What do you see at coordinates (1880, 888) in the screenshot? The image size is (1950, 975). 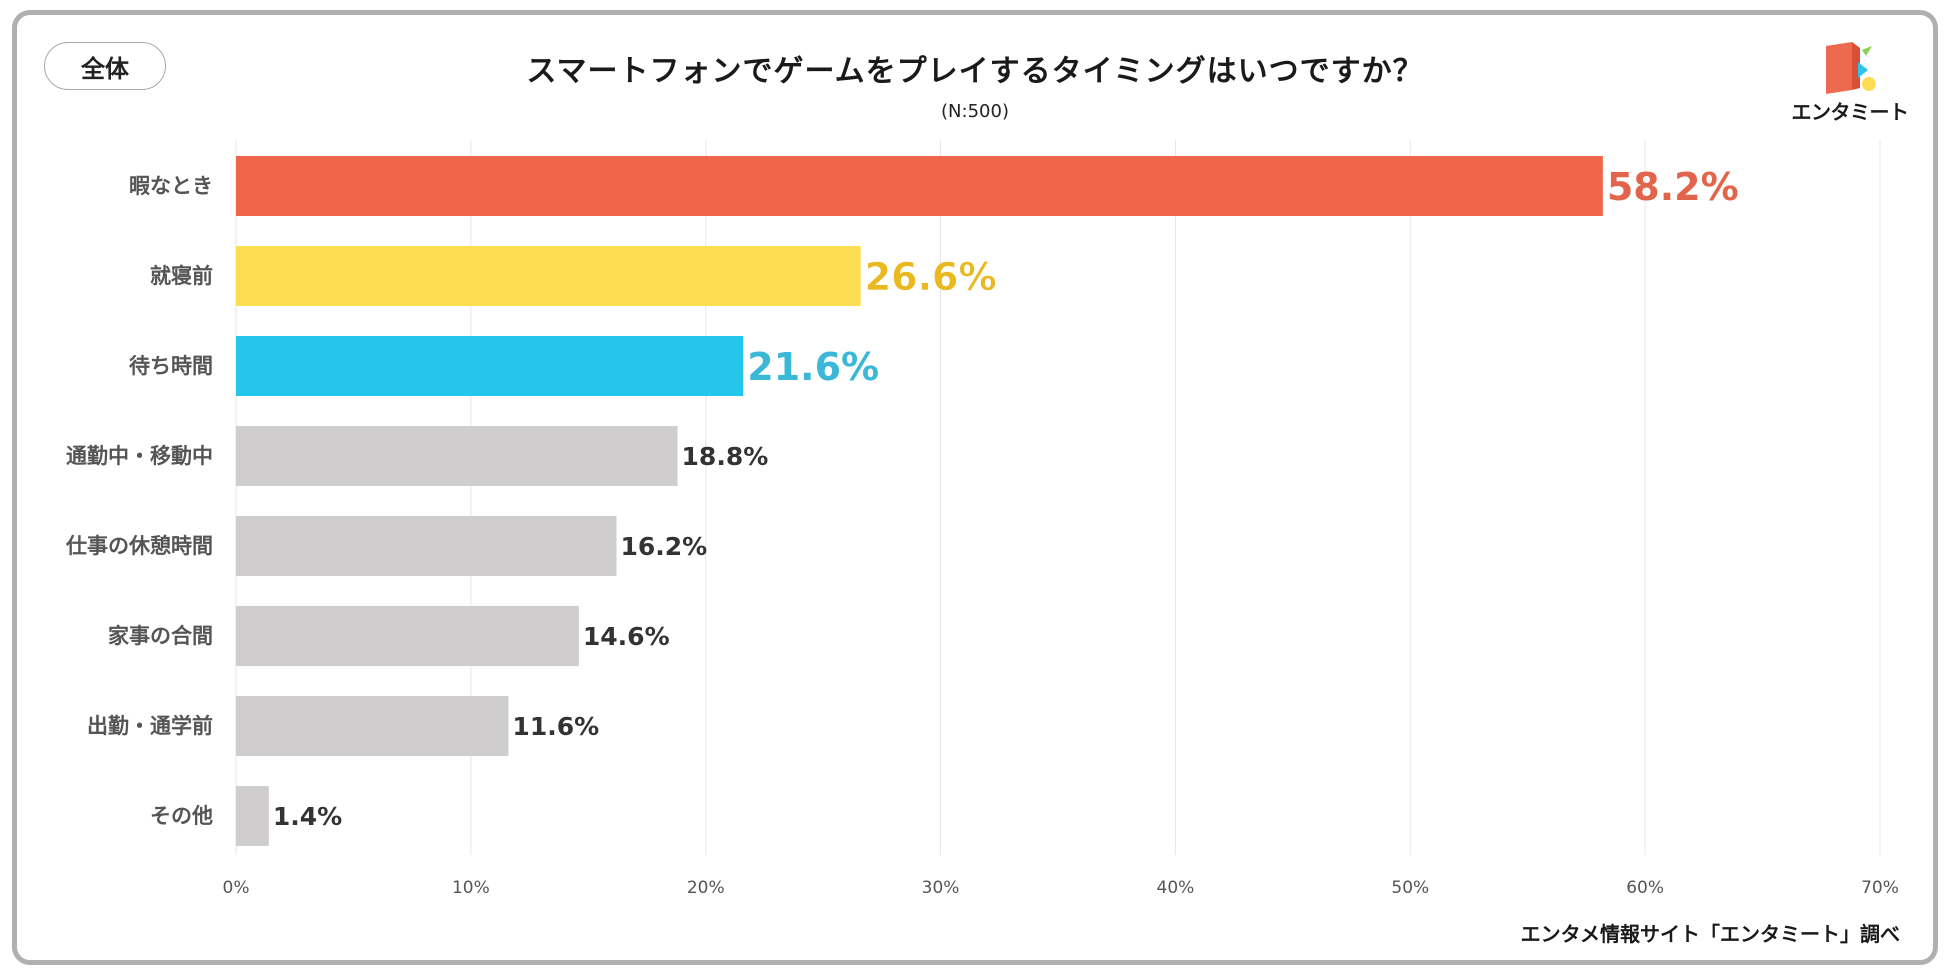 I see `x-tick-label: 70%` at bounding box center [1880, 888].